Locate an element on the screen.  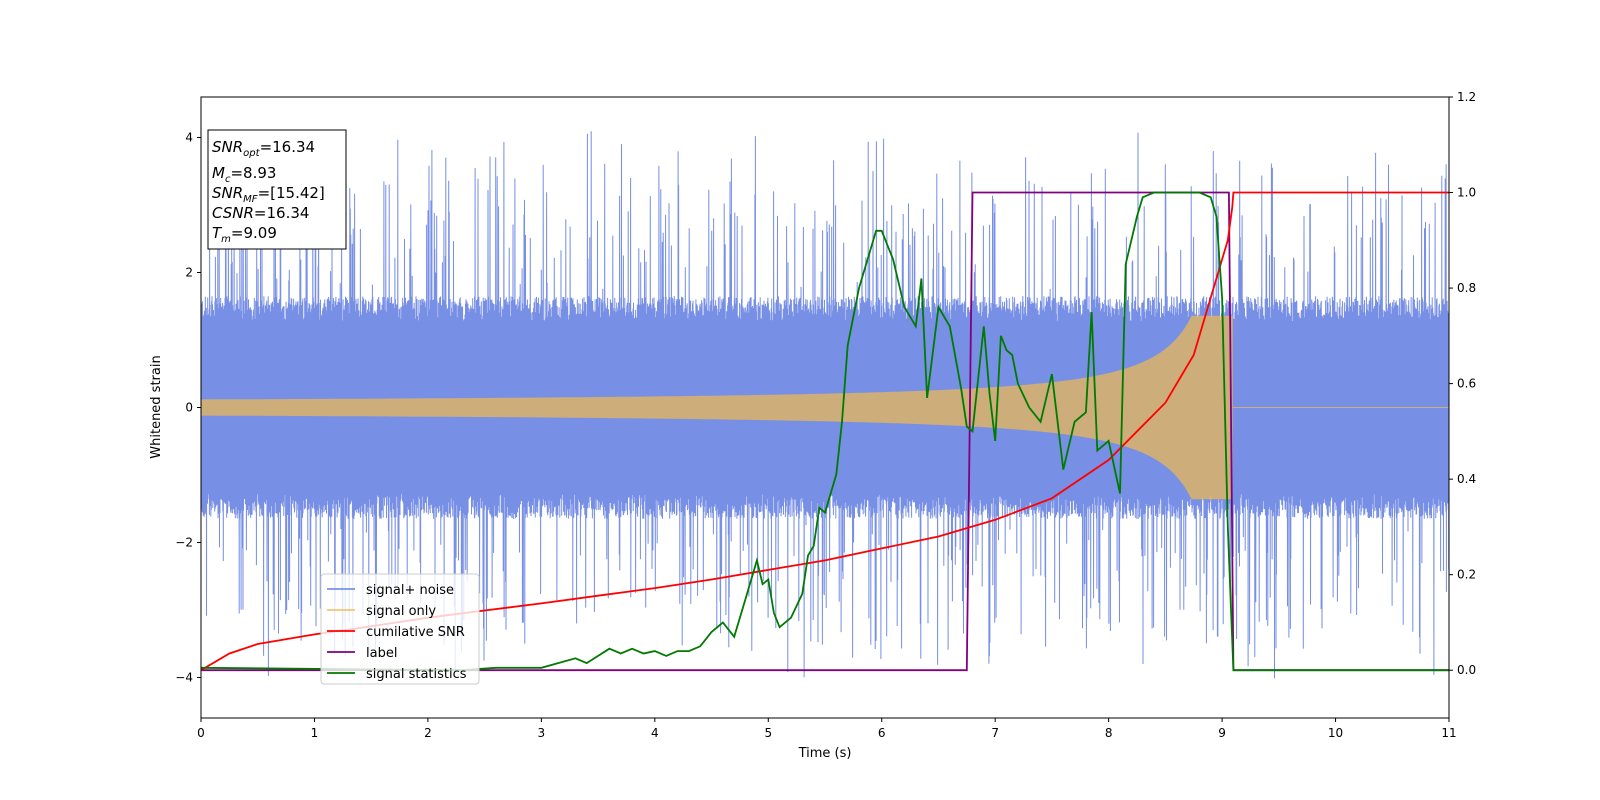
x-tick-label-7: 7 is located at coordinates (995, 733).